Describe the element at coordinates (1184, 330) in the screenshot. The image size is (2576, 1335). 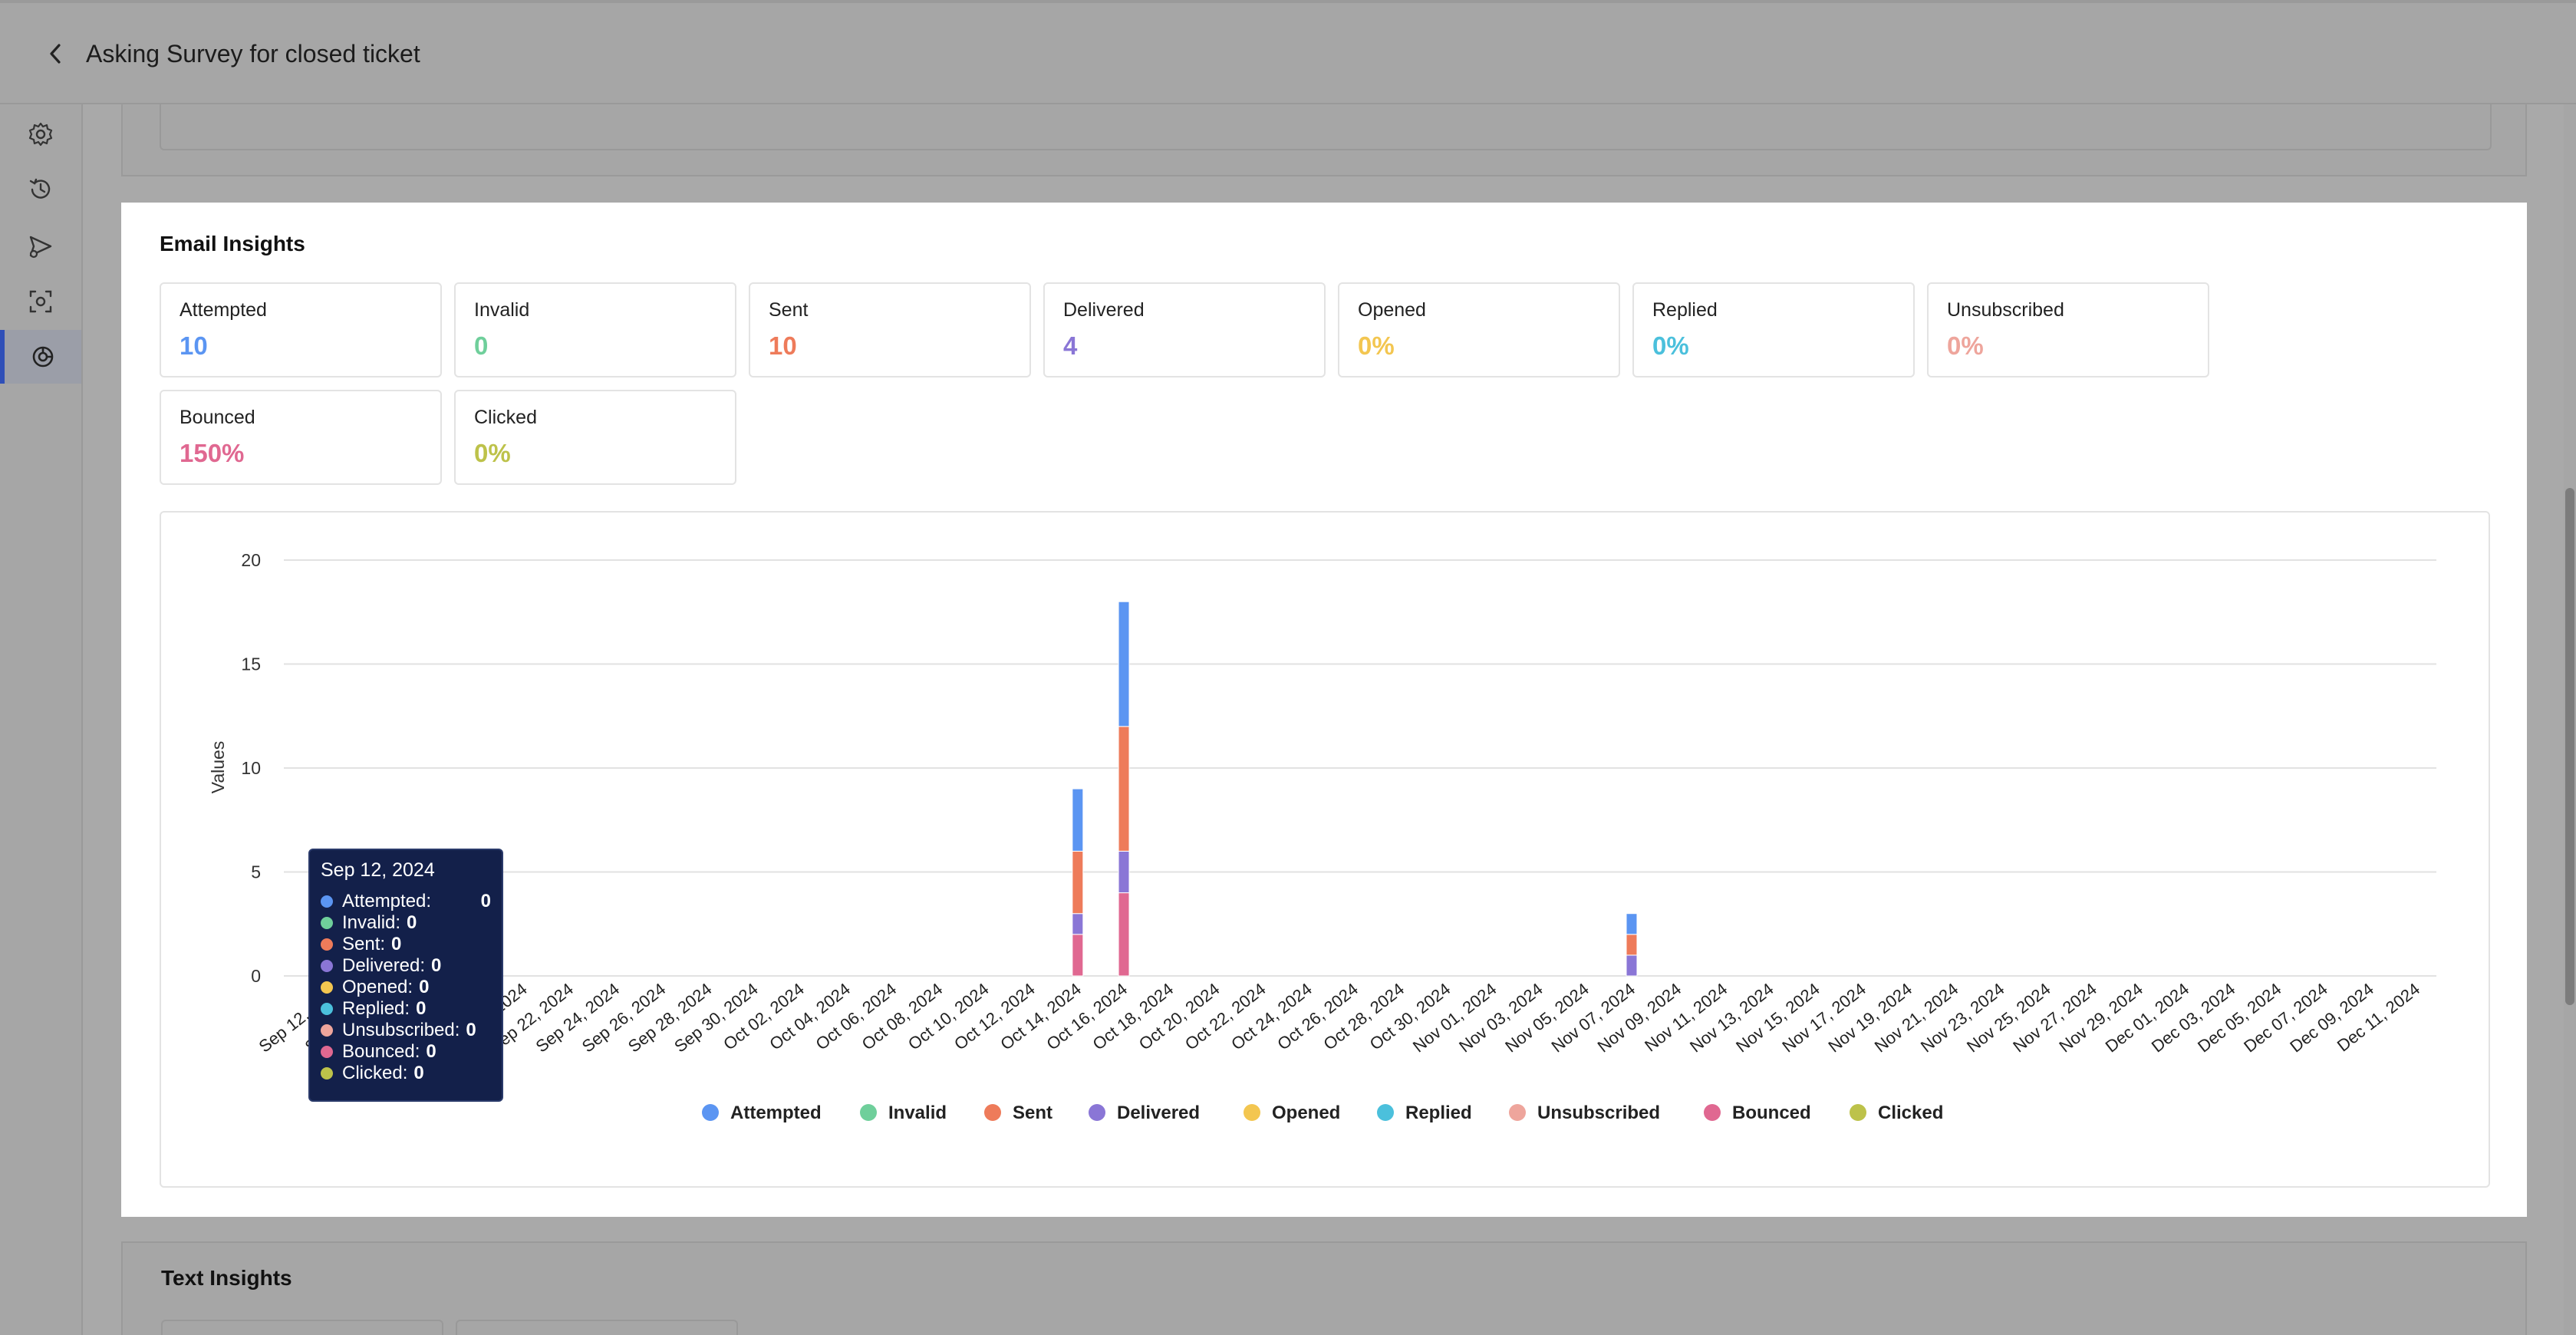
I see `stat-delivered: Delivered 4` at that location.